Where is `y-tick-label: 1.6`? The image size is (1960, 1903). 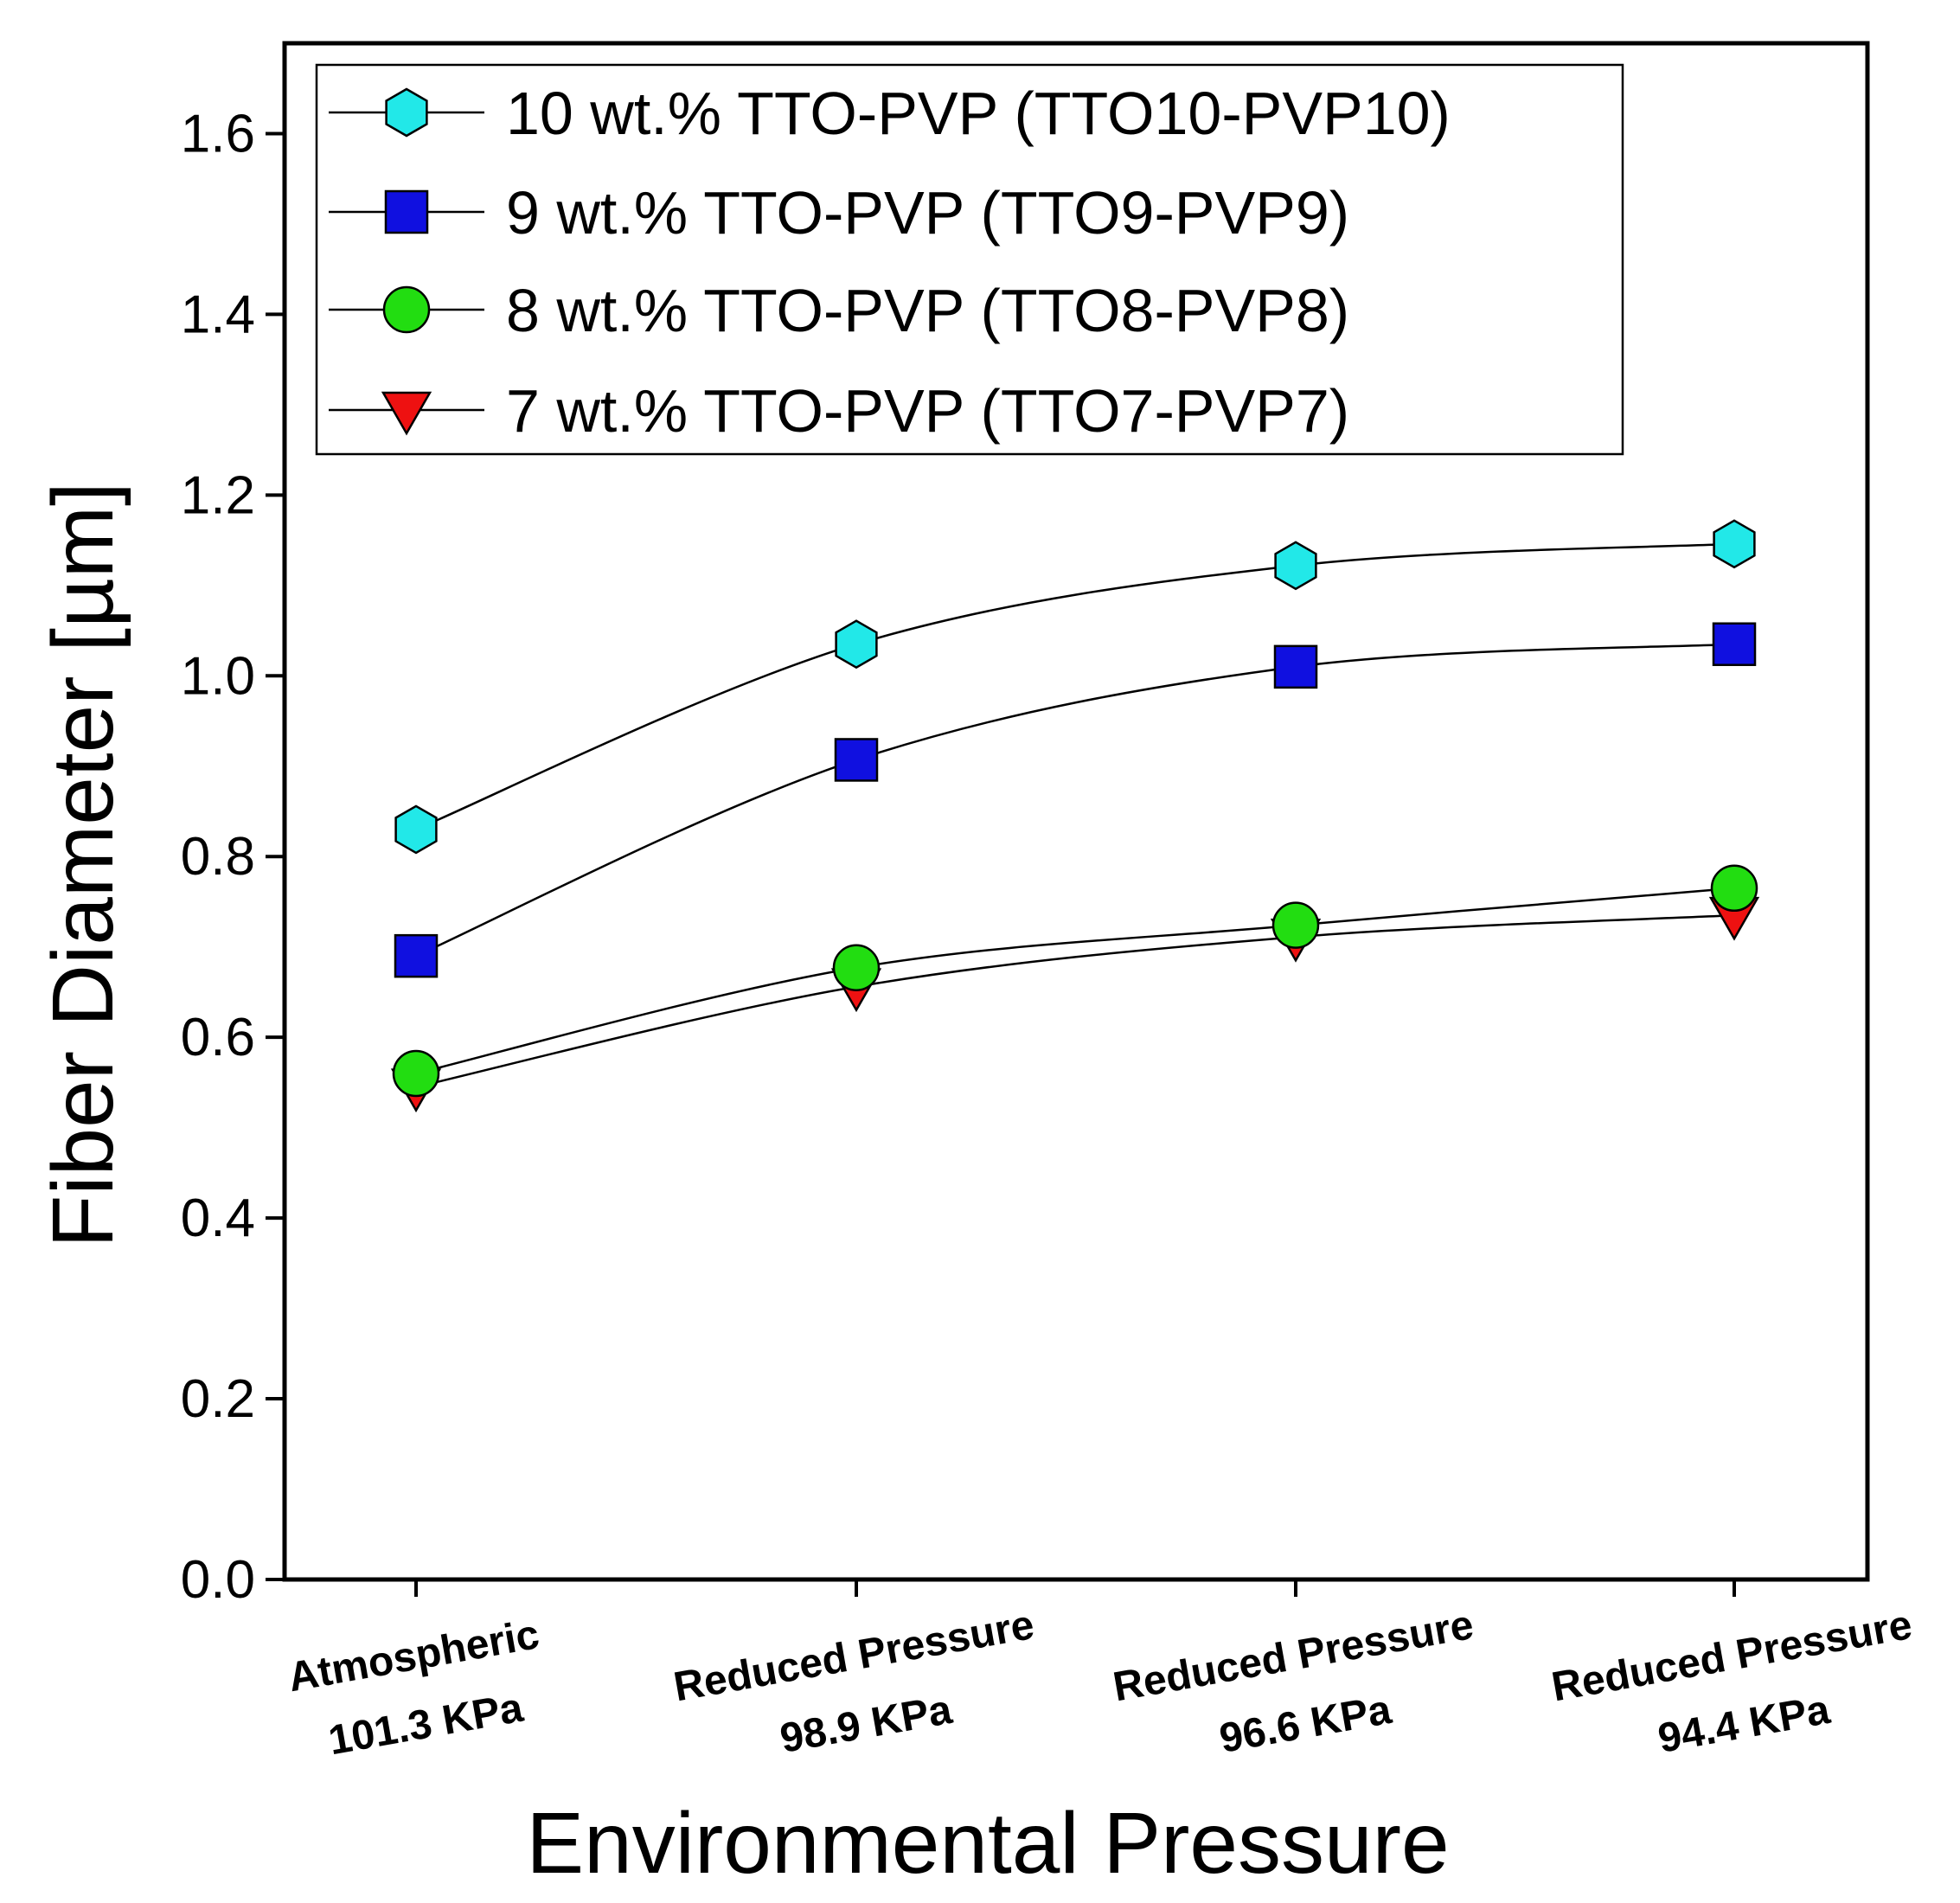
y-tick-label: 1.6 is located at coordinates (218, 134).